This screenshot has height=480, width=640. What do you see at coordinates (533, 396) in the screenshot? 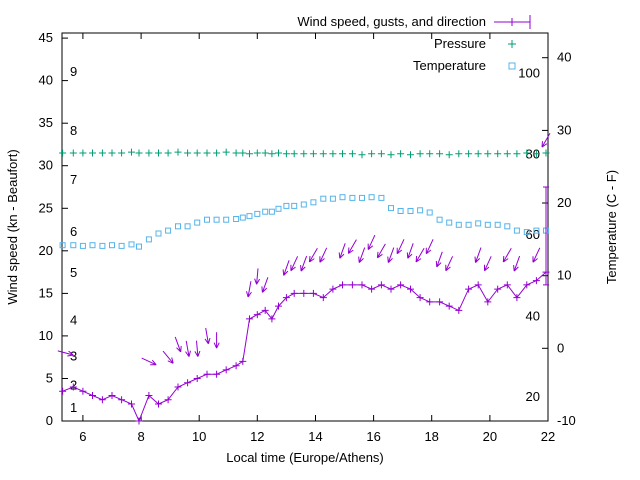
I see `fahrenheit-label: 20` at bounding box center [533, 396].